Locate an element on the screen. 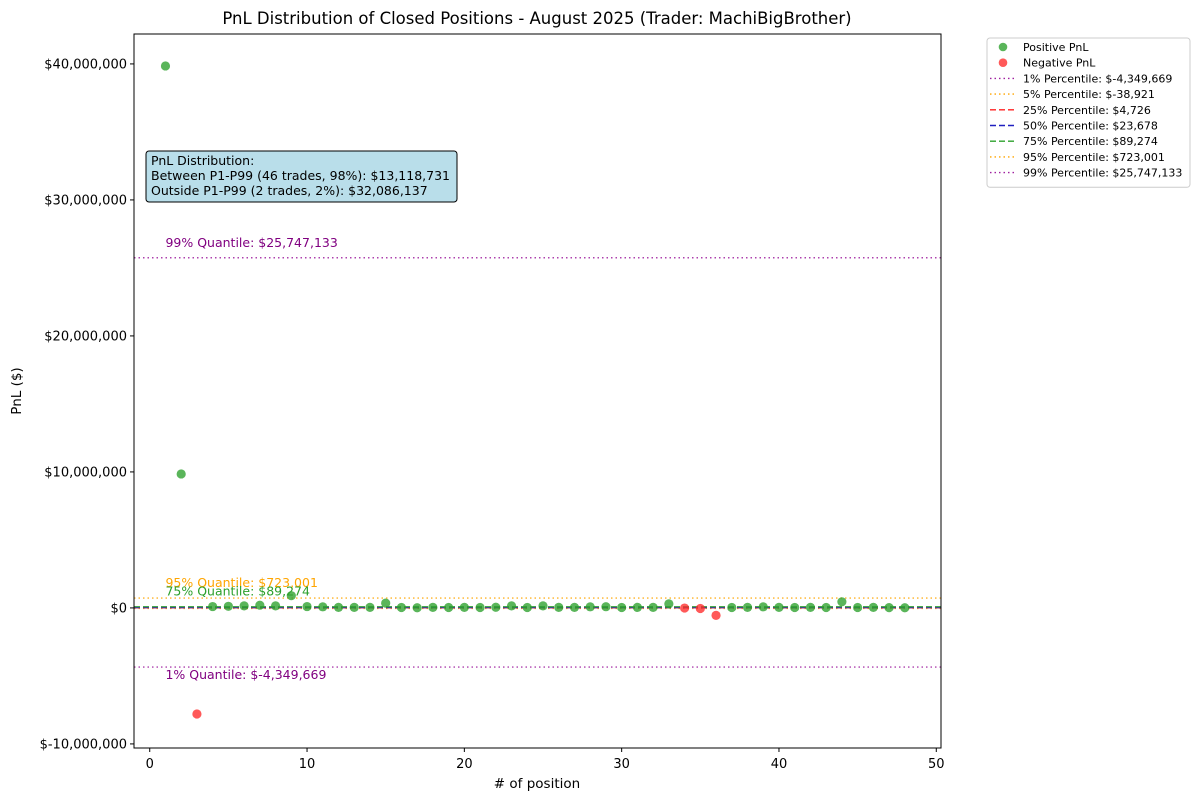 This screenshot has height=801, width=1200. y-tick-label: $10,000,000 is located at coordinates (85, 472).